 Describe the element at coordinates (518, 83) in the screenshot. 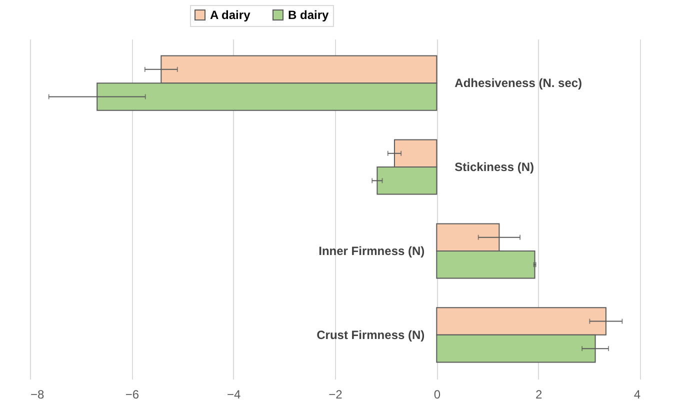

I see `y-tick-label: Adhesiveness (N. sec)` at that location.